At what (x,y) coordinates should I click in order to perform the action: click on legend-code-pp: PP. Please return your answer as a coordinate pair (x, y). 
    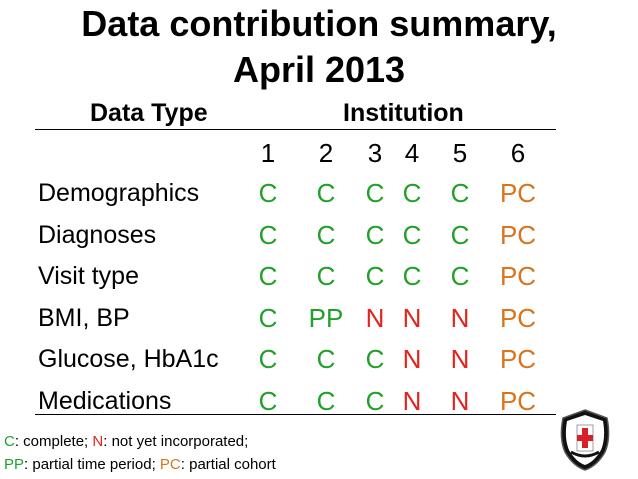
    Looking at the image, I should click on (14, 464).